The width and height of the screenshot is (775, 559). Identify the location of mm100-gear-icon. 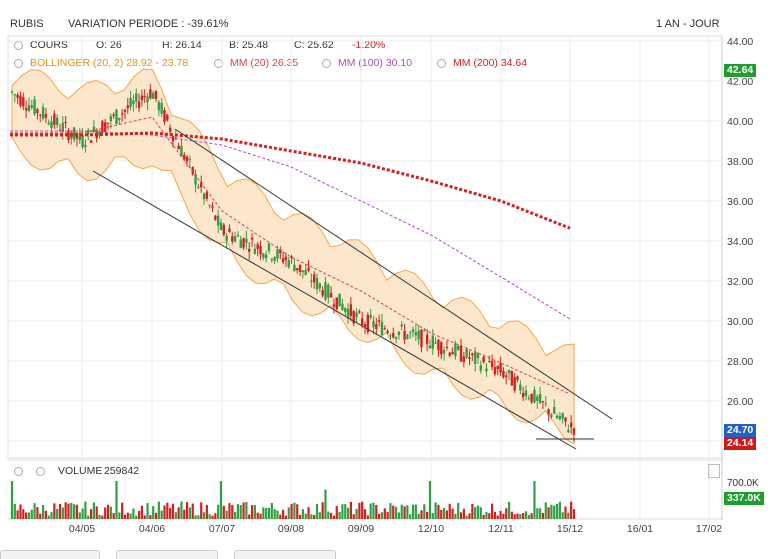
(326, 63).